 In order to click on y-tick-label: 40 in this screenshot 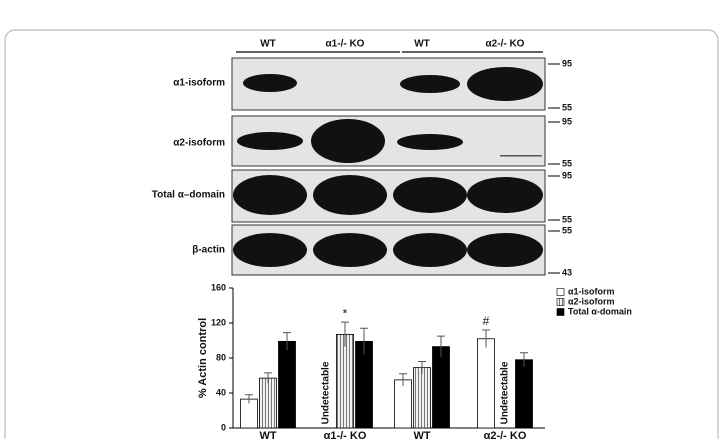, I will do `click(221, 392)`.